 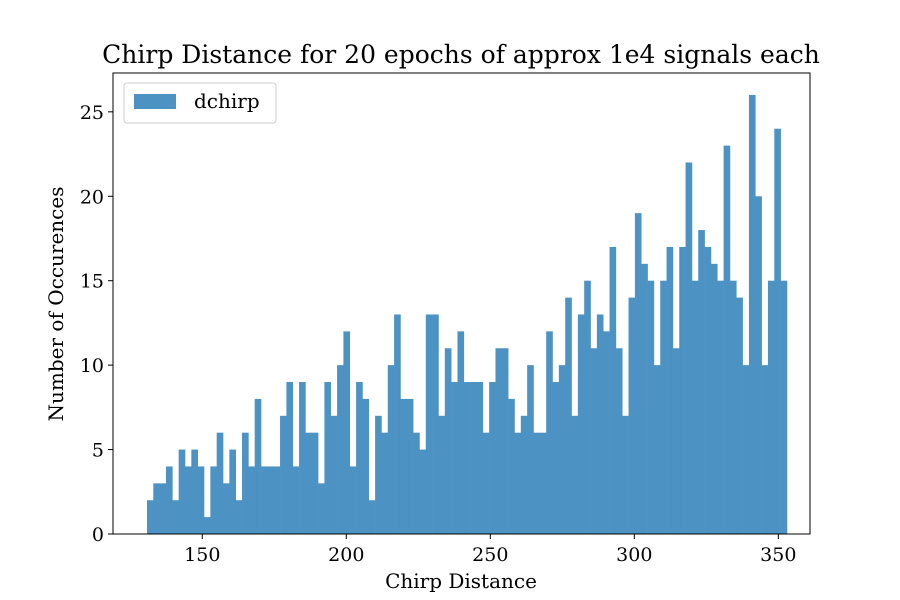 What do you see at coordinates (98, 451) in the screenshot?
I see `y-tick-label: 5` at bounding box center [98, 451].